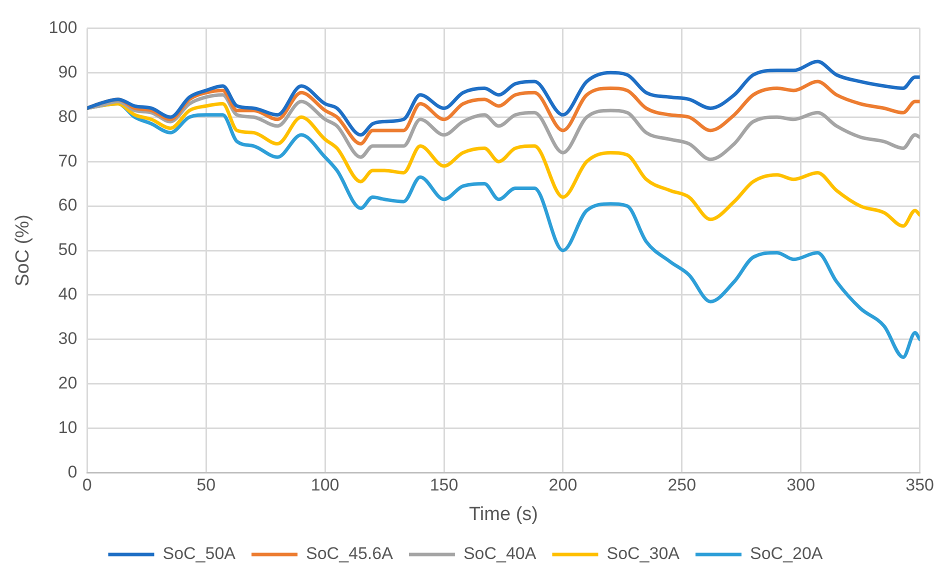 The height and width of the screenshot is (581, 945). What do you see at coordinates (23, 250) in the screenshot?
I see `y-axis-title: SoC (%)` at bounding box center [23, 250].